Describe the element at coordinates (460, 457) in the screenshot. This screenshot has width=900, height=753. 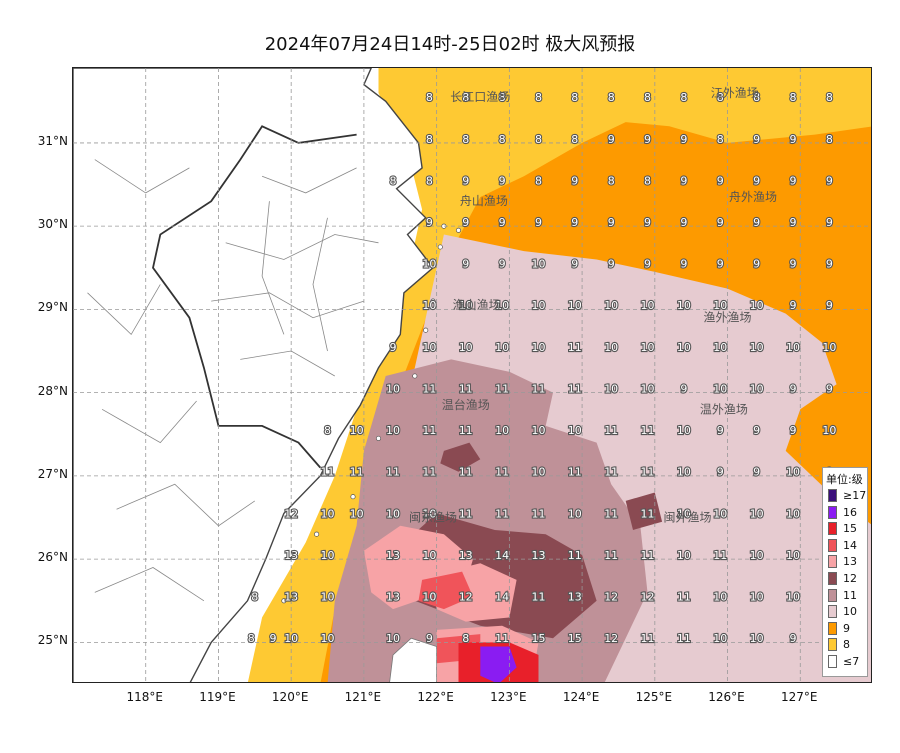
I see `fill-level-12-b` at that location.